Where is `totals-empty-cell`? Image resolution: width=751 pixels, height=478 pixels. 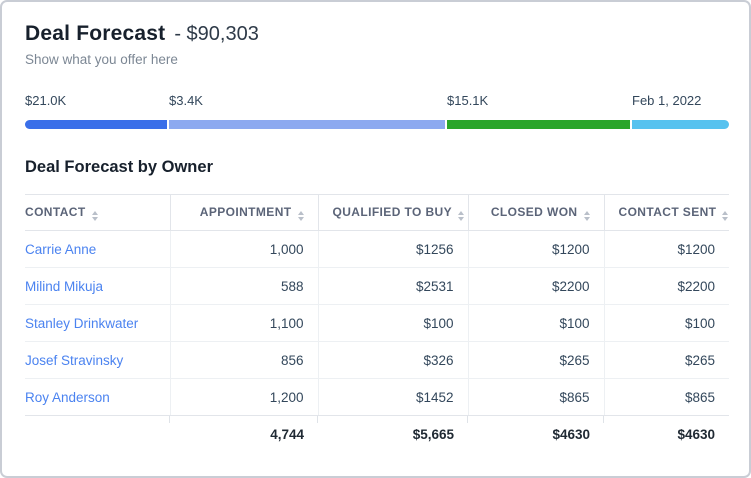 totals-empty-cell is located at coordinates (97, 434).